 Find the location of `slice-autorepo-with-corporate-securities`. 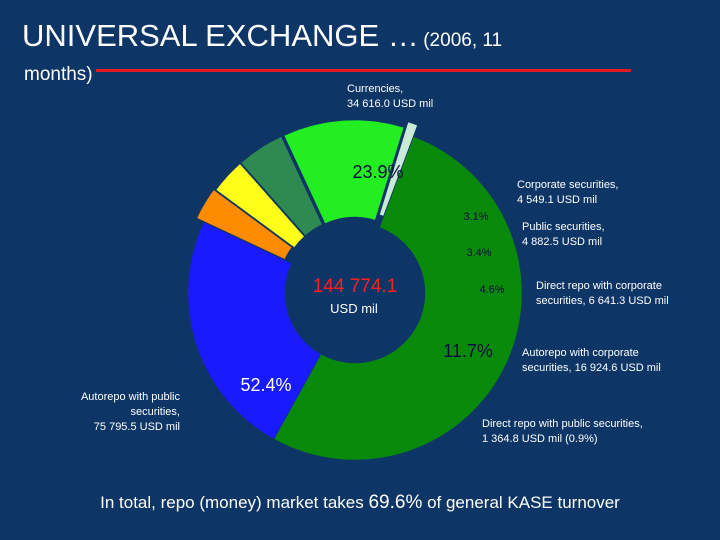

slice-autorepo-with-corporate-securities is located at coordinates (344, 171).